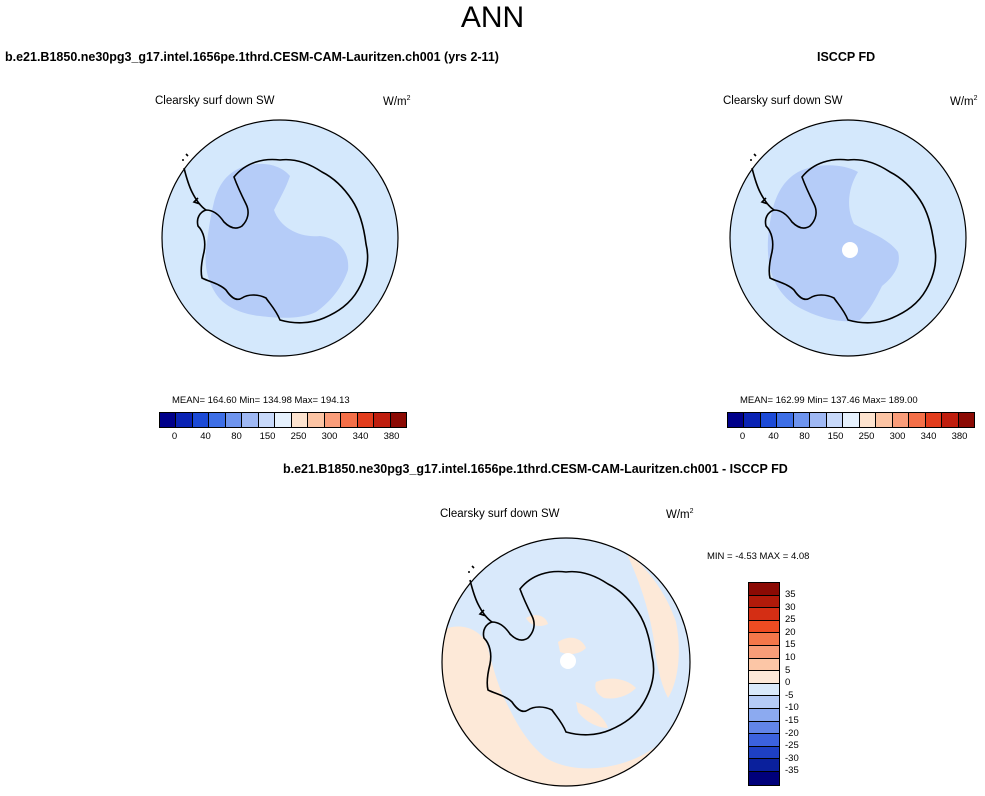 This screenshot has width=985, height=796. I want to click on model-units-label: W/m2, so click(397, 101).